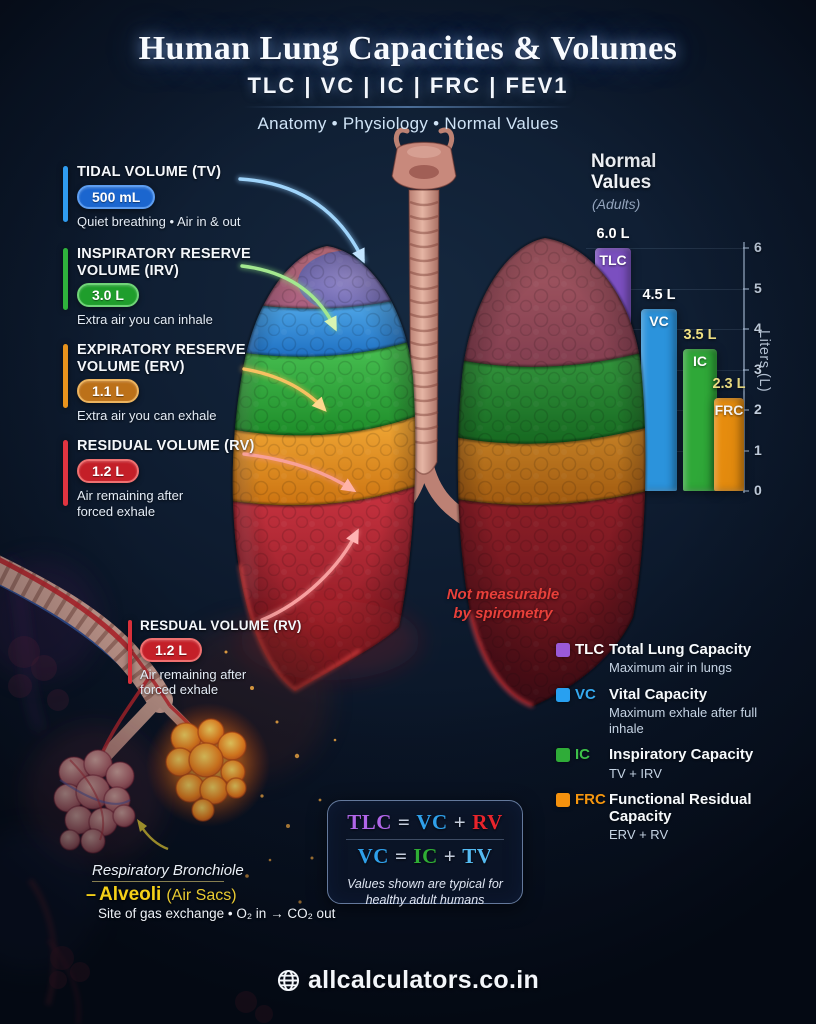  Describe the element at coordinates (159, 221) in the screenshot. I see `volume-desc: Quiet breathing • Air in & out` at that location.